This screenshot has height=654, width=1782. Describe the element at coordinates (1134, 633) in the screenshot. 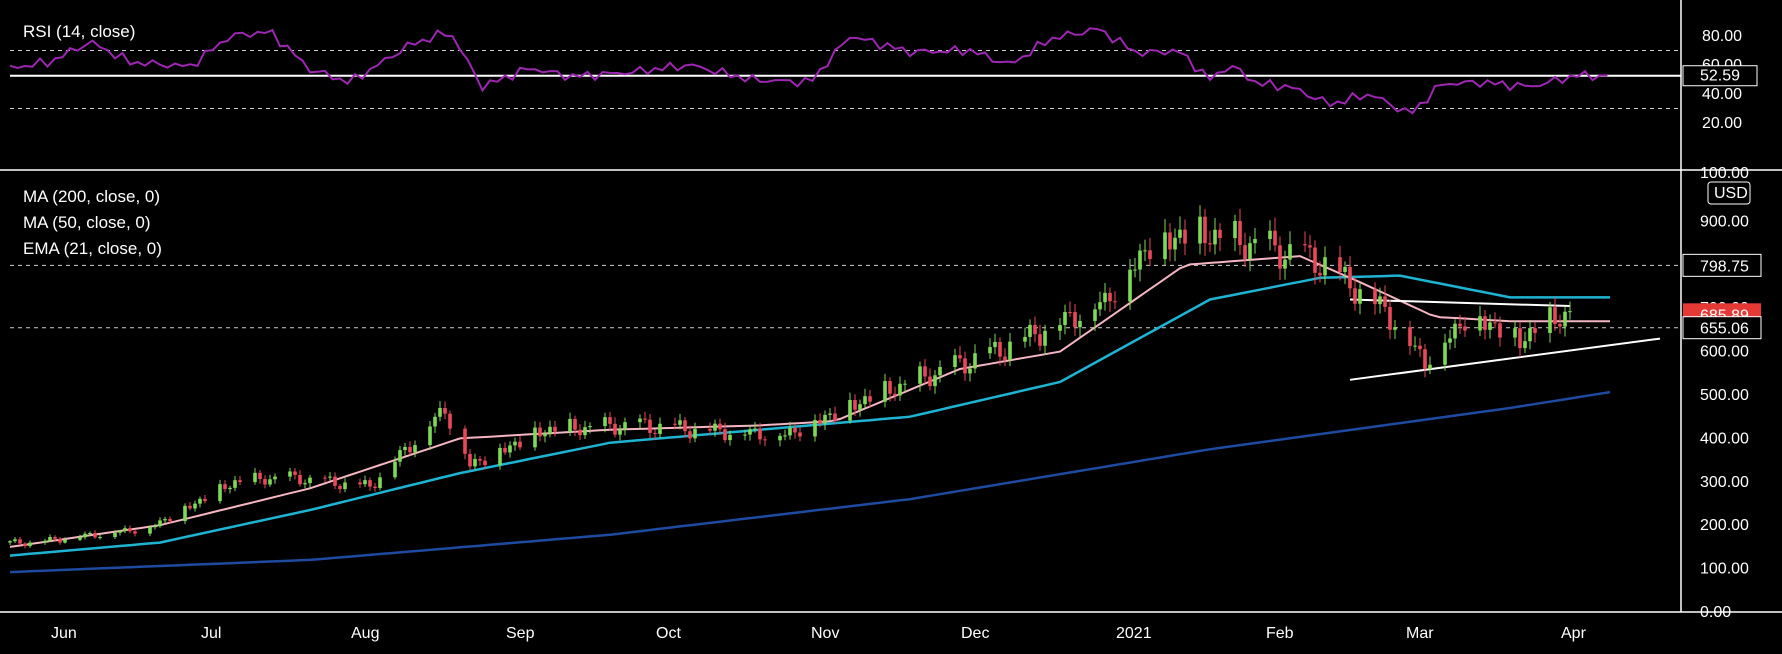

I see `time-axis-label: 2021` at that location.